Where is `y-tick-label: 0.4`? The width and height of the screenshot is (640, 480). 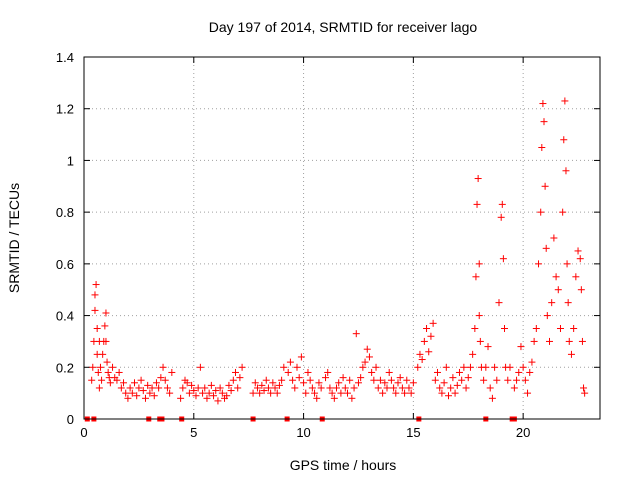 y-tick-label: 0.4 is located at coordinates (65, 316).